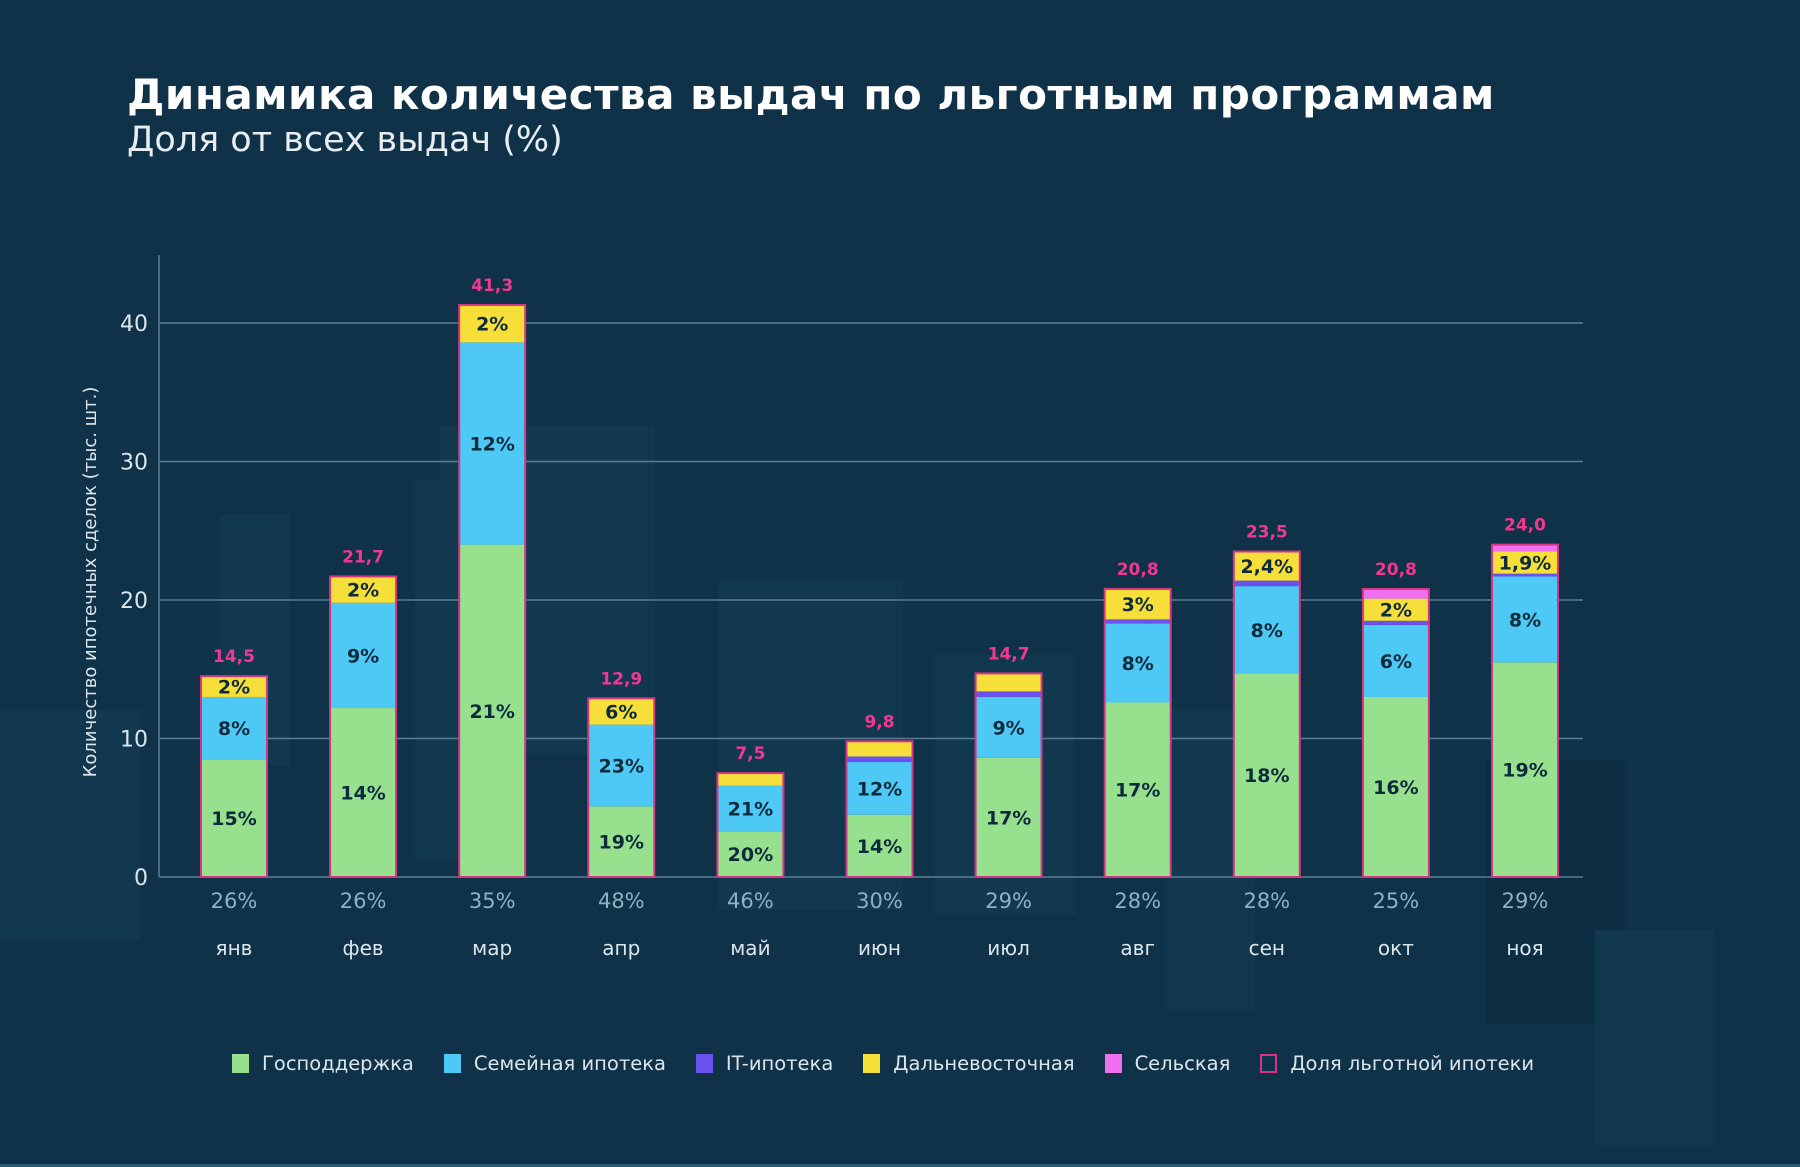 The width and height of the screenshot is (1800, 1167). Describe the element at coordinates (750, 754) in the screenshot. I see `total-label: 7,5` at that location.